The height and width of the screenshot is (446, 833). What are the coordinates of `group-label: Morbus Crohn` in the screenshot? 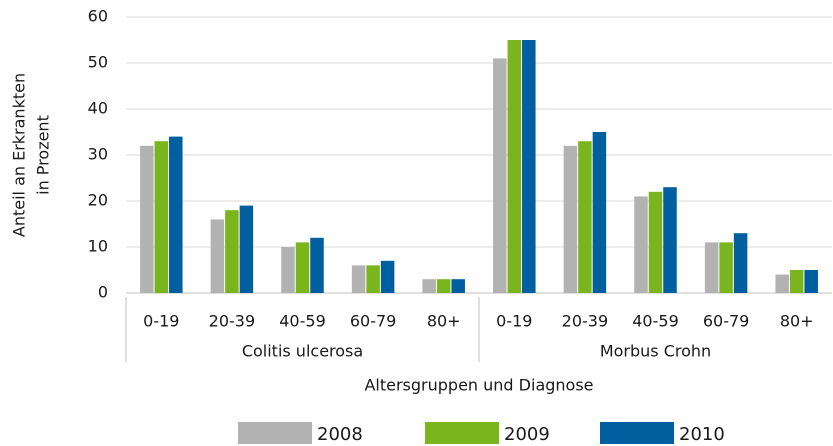 It's located at (655, 351).